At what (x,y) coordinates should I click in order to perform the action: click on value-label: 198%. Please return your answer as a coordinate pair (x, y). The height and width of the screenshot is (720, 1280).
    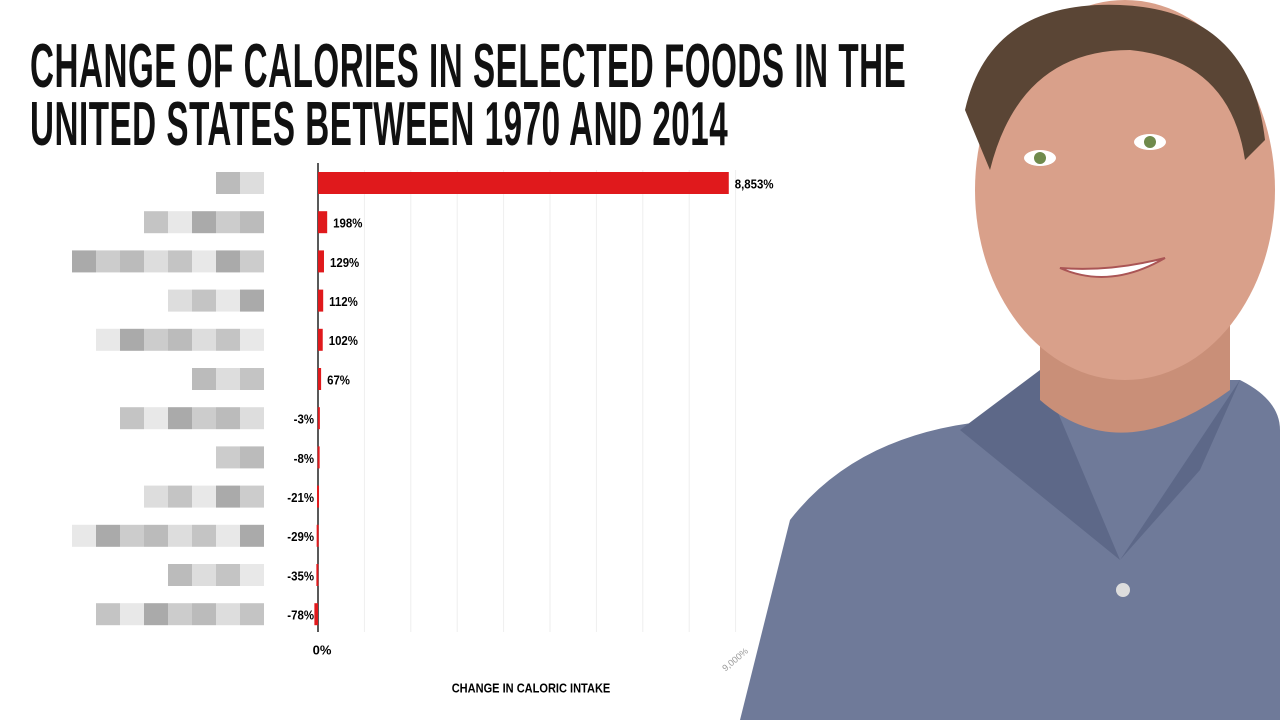
    Looking at the image, I should click on (347, 223).